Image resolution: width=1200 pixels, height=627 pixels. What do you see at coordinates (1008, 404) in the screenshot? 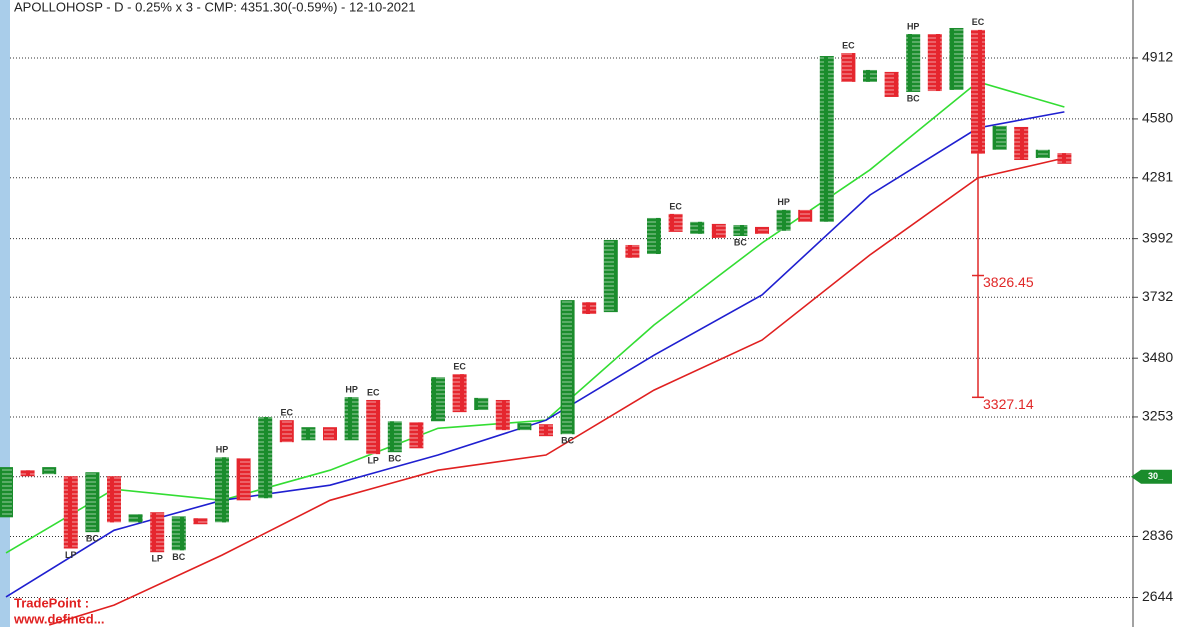
I see `target-label: 3327.14` at bounding box center [1008, 404].